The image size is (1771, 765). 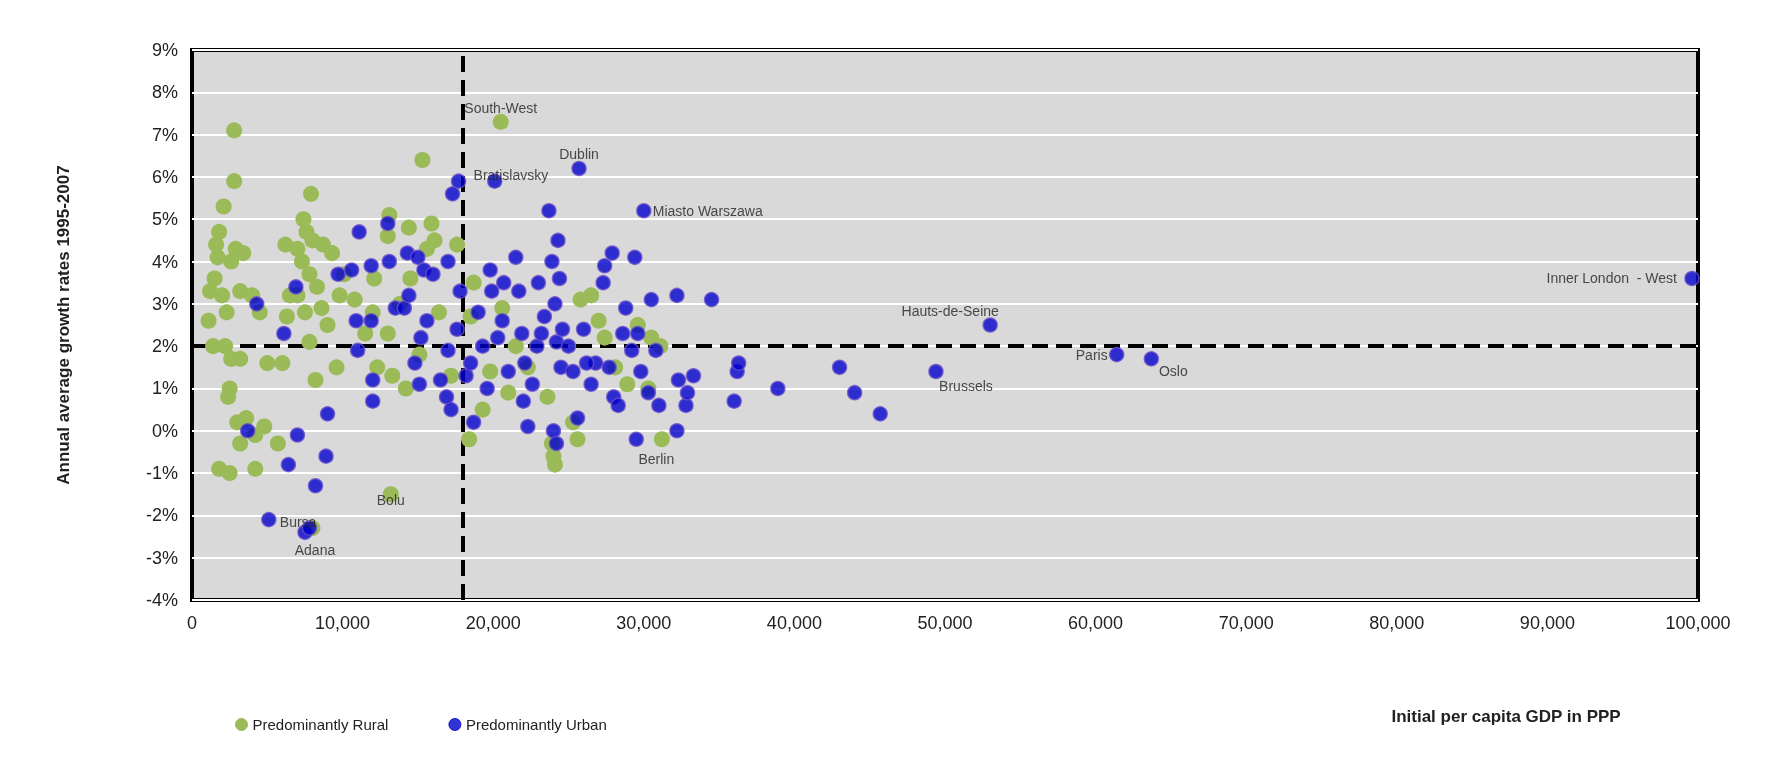 I want to click on x-tick-label: 40,000, so click(x=794, y=623).